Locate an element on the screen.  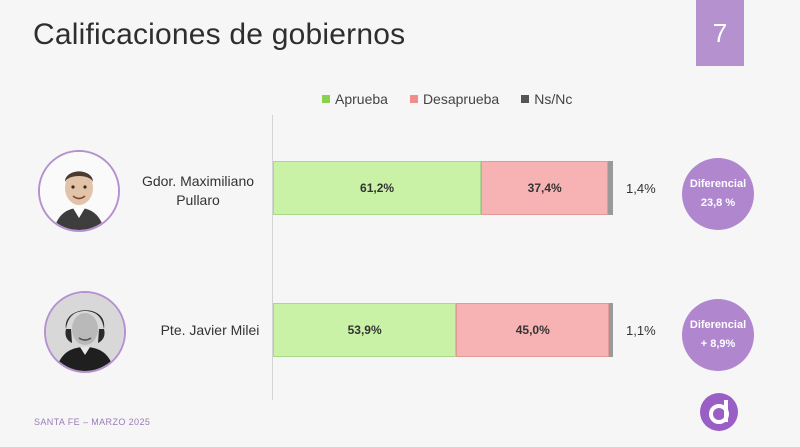
page-number-badge: 7 is located at coordinates (720, 33).